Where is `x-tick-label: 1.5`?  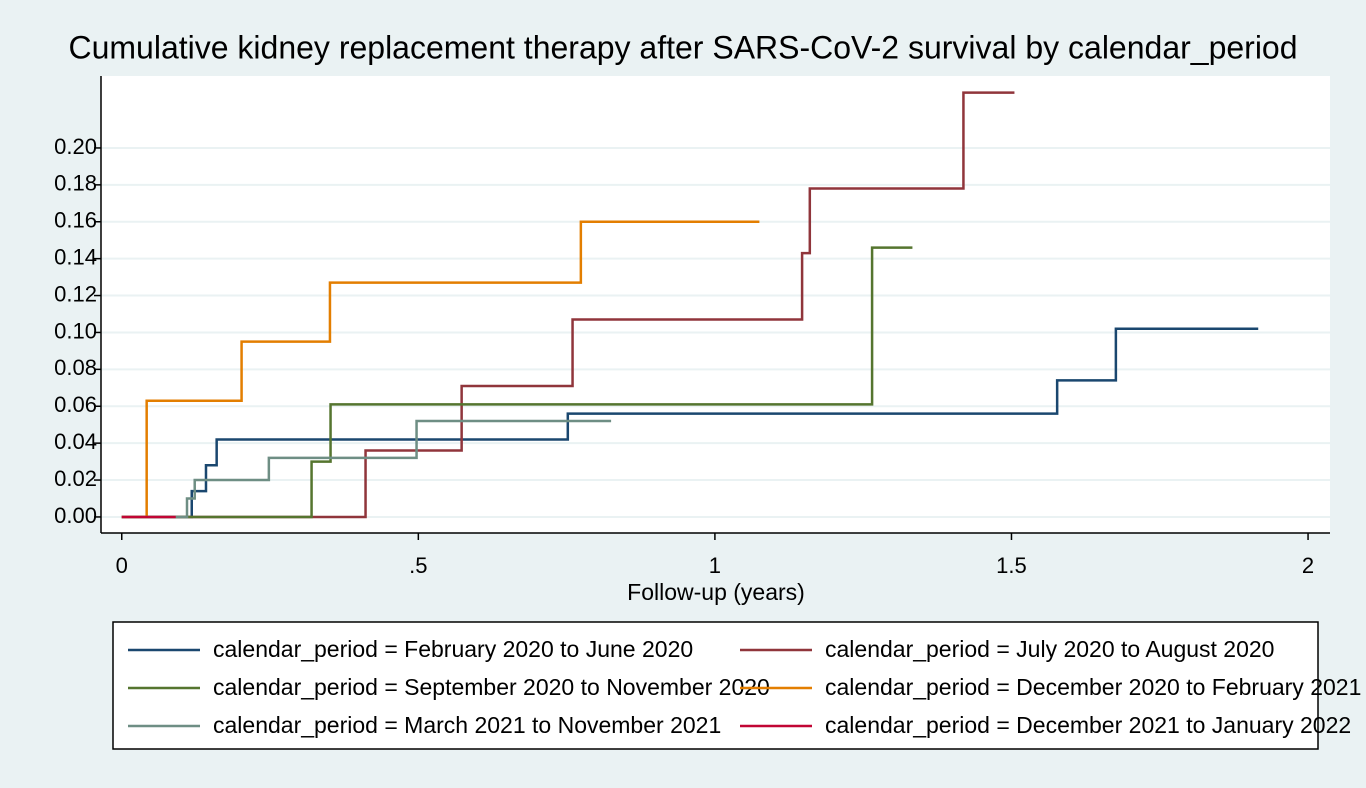 x-tick-label: 1.5 is located at coordinates (1011, 565).